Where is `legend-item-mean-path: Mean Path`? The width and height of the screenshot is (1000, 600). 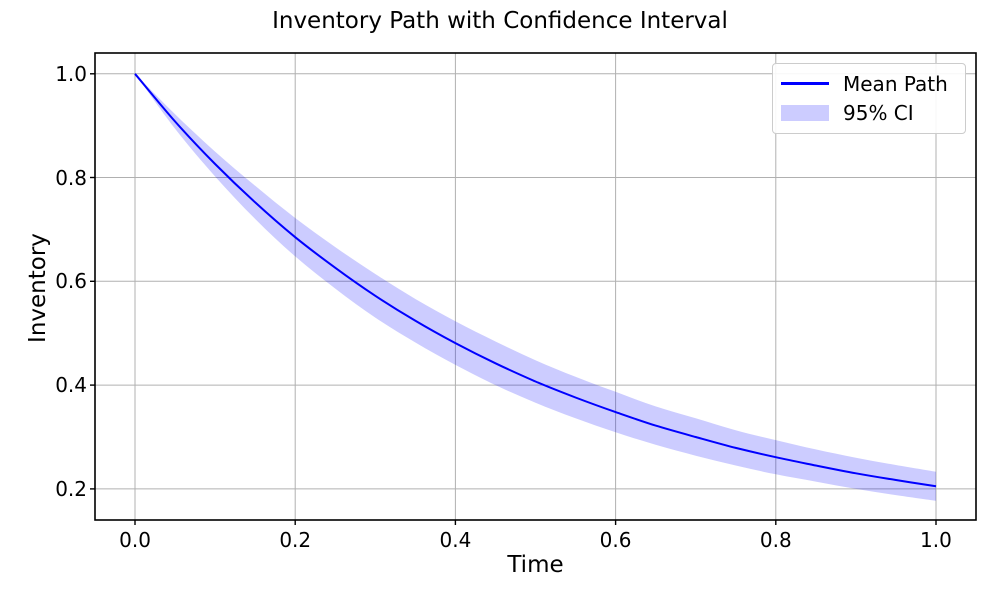 legend-item-mean-path: Mean Path is located at coordinates (869, 84).